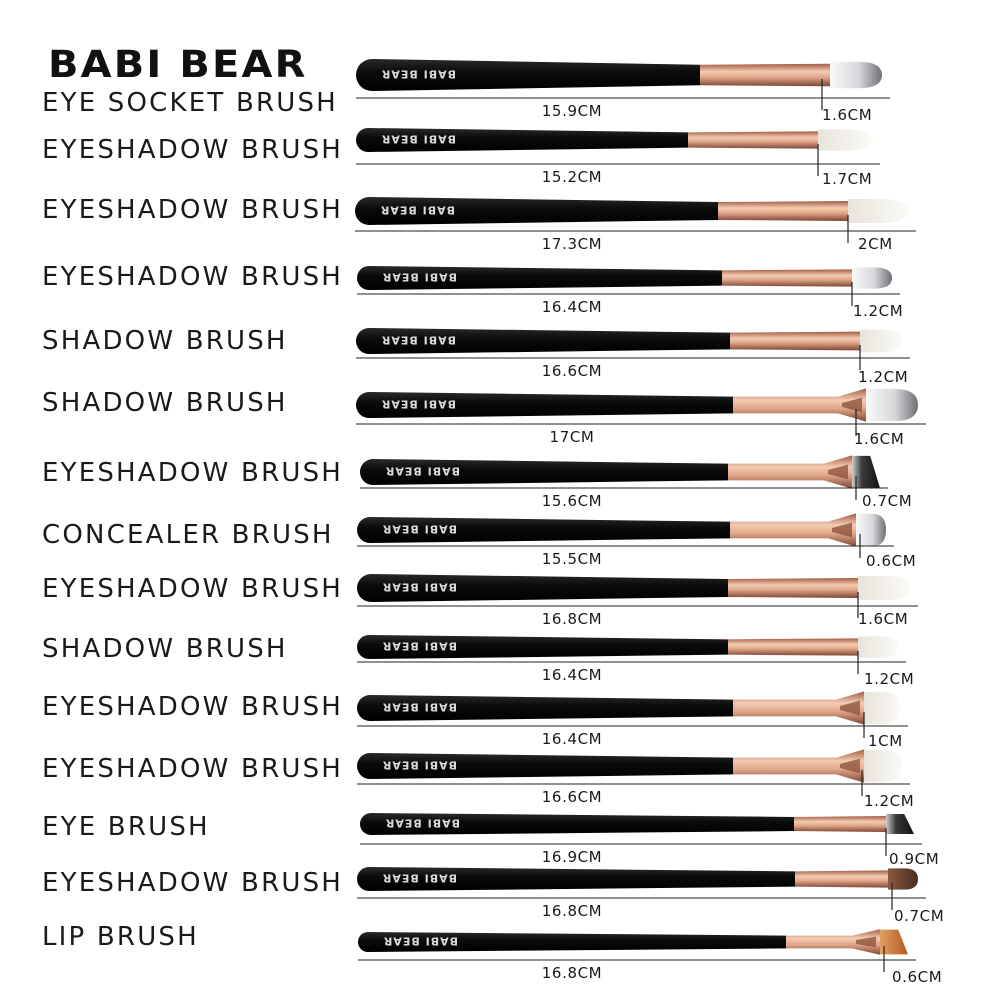 The width and height of the screenshot is (1000, 1000). What do you see at coordinates (572, 559) in the screenshot?
I see `brush-length-label: 15.5CM` at bounding box center [572, 559].